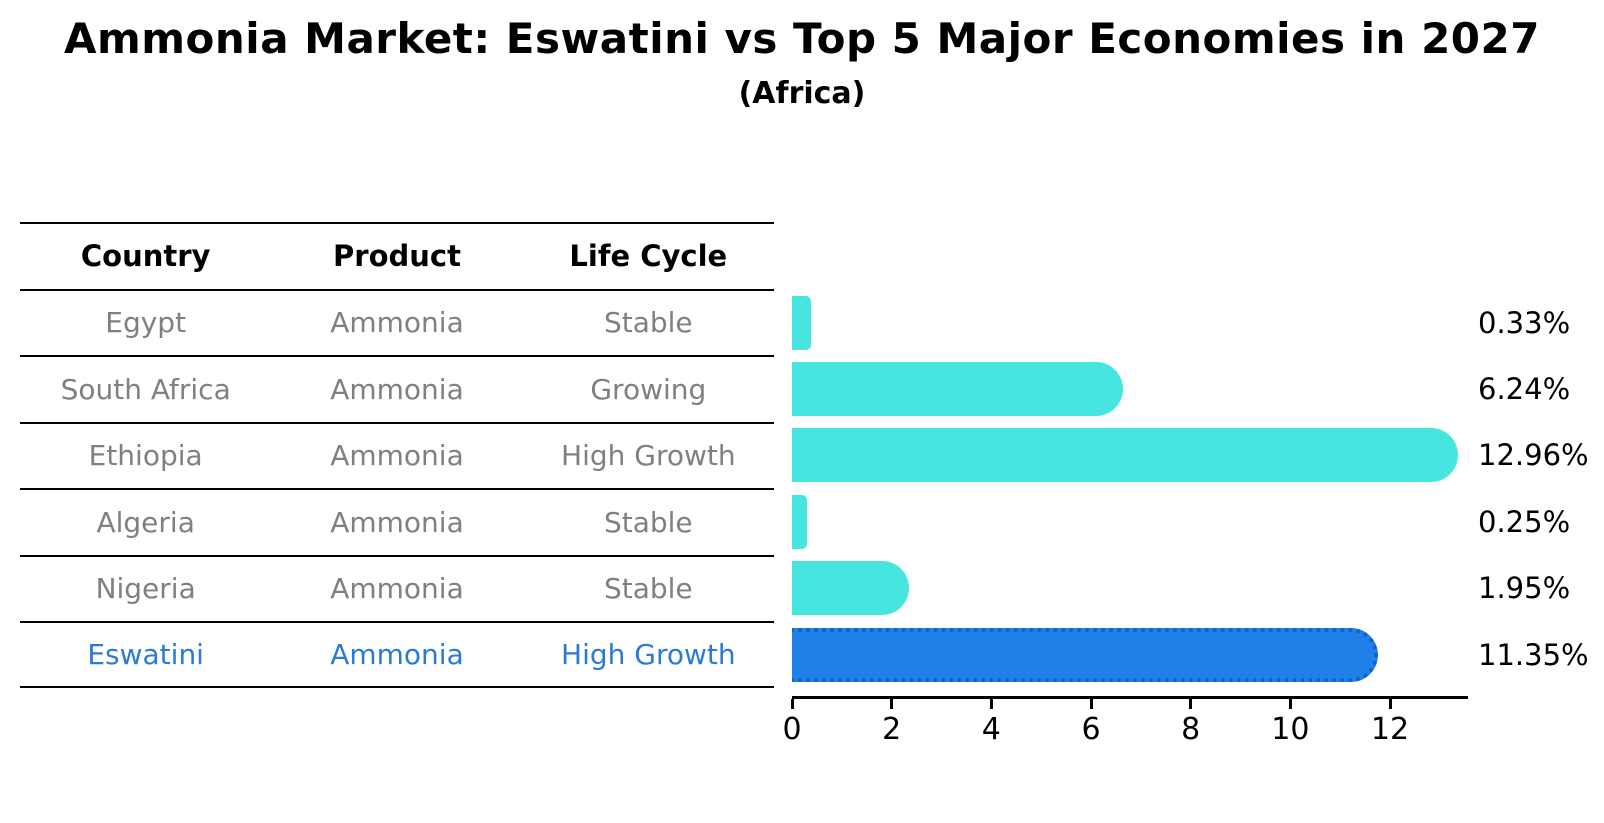 This screenshot has width=1604, height=823. What do you see at coordinates (1191, 729) in the screenshot?
I see `x-tick-label-8: 8` at bounding box center [1191, 729].